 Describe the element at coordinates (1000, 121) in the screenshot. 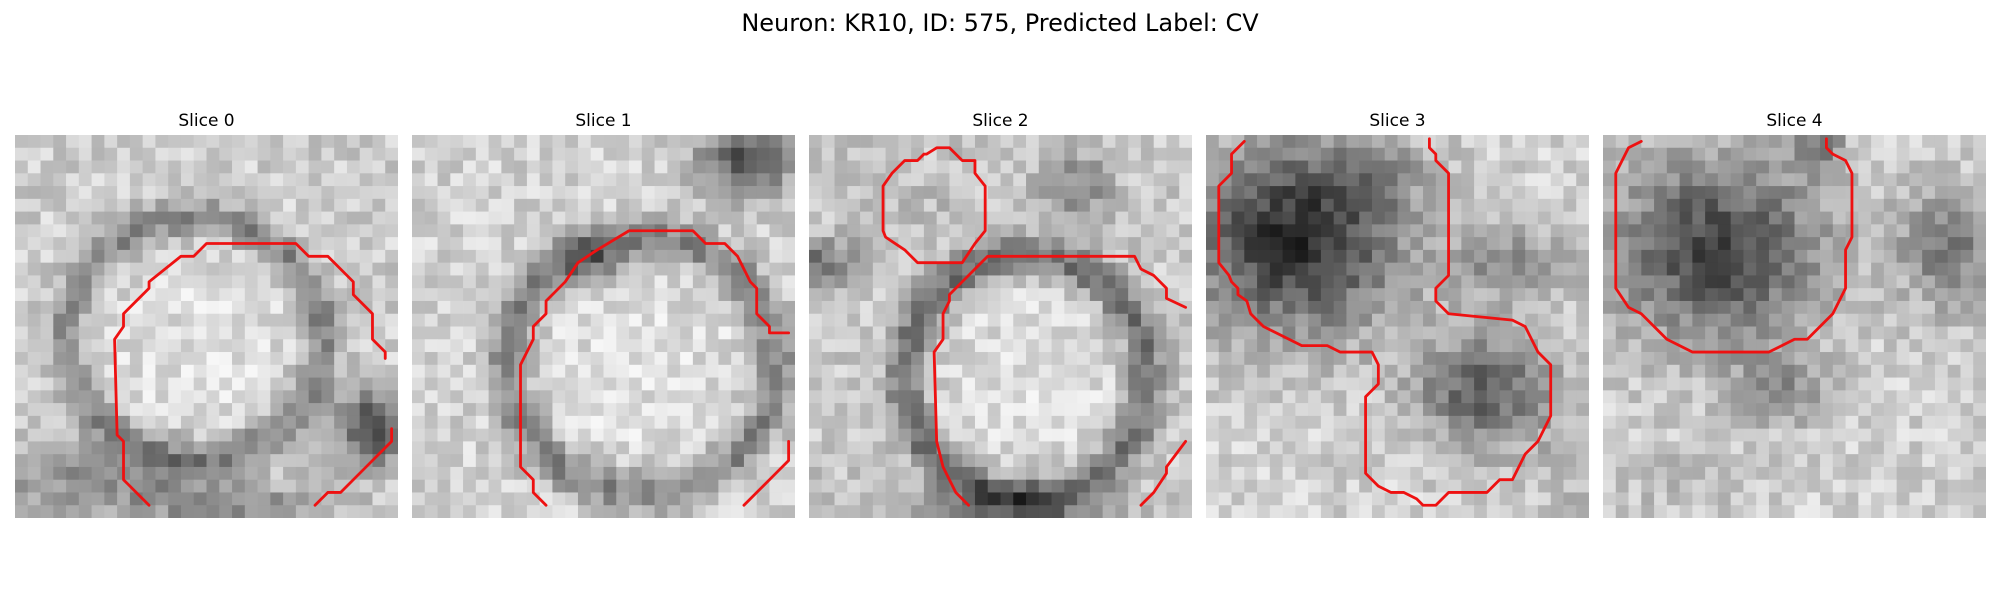

I see `slice-title: Slice 2` at that location.